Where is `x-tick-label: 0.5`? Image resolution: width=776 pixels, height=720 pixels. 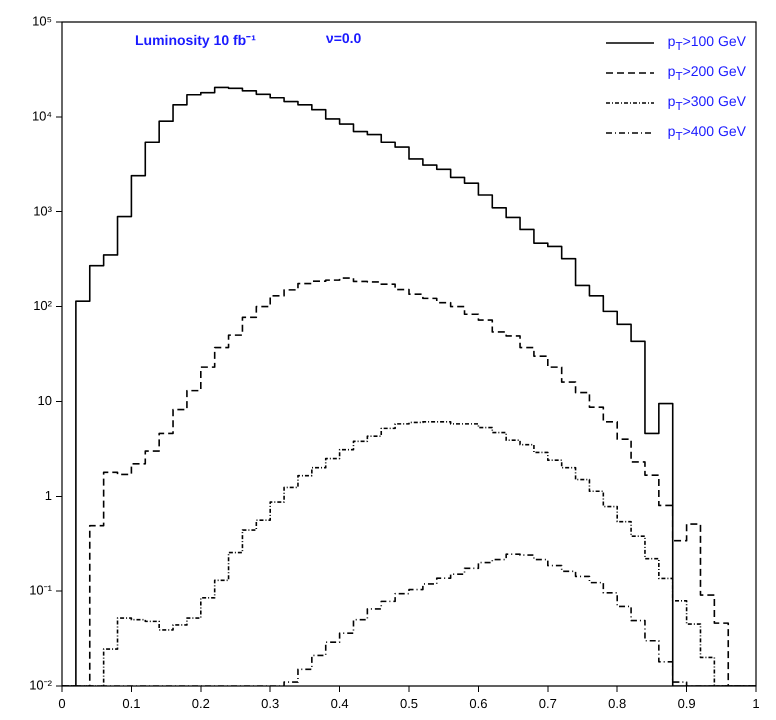
x-tick-label: 0.5 is located at coordinates (409, 704).